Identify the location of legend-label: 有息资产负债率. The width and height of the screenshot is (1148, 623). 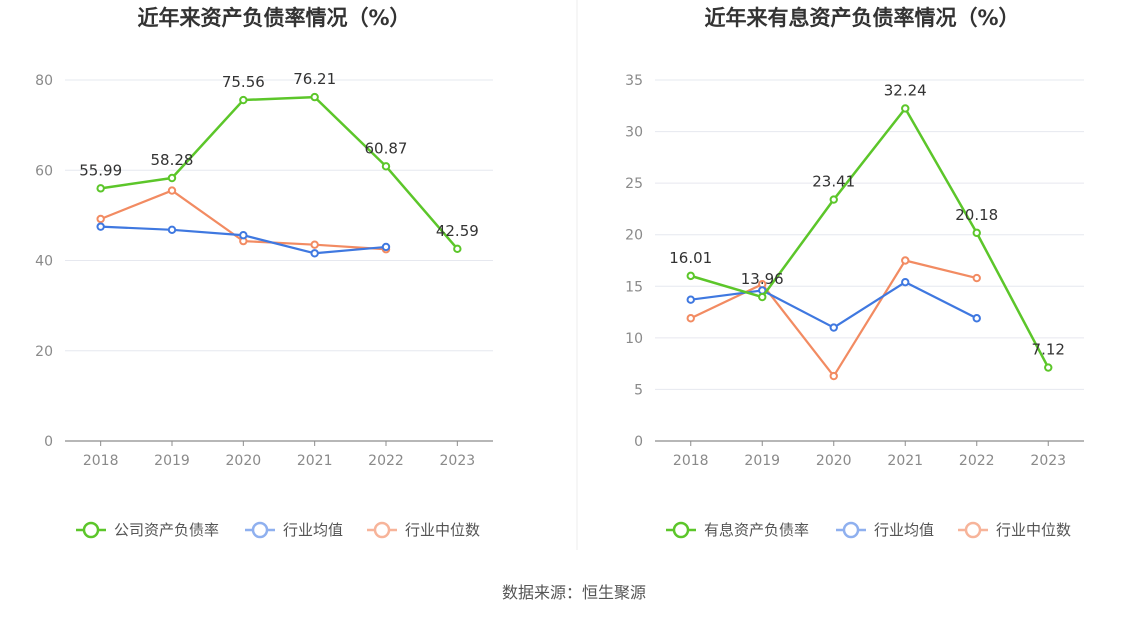
(756, 530).